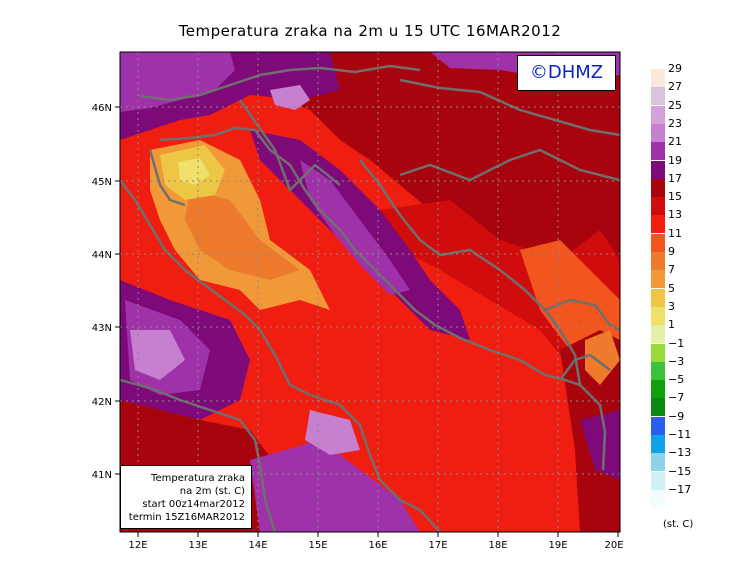 Image resolution: width=740 pixels, height=582 pixels. Describe the element at coordinates (676, 361) in the screenshot. I see `legend-label: −3` at that location.